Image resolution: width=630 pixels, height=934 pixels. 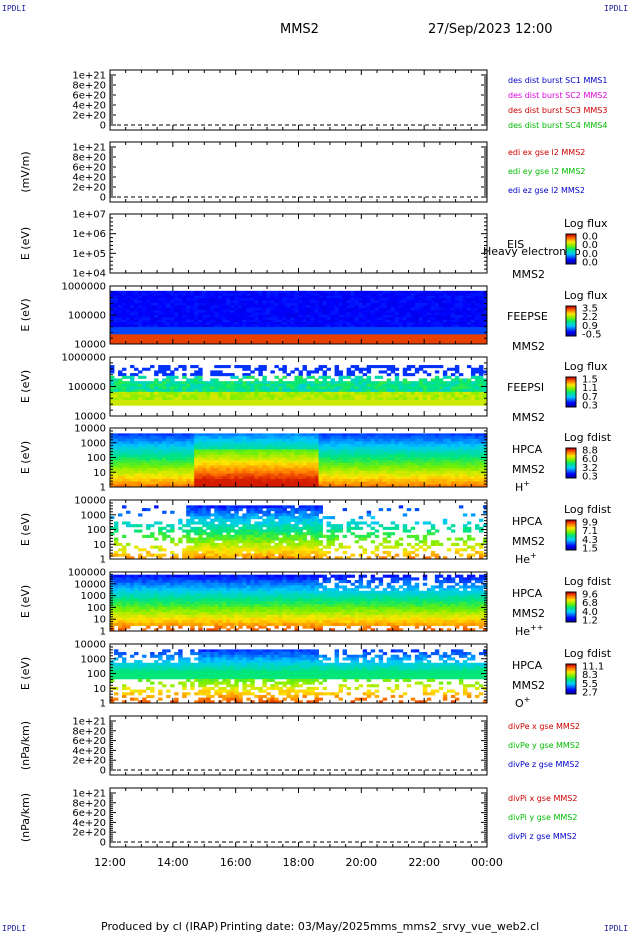 What do you see at coordinates (89, 148) in the screenshot?
I see `y-tick-label: 1e+21` at bounding box center [89, 148].